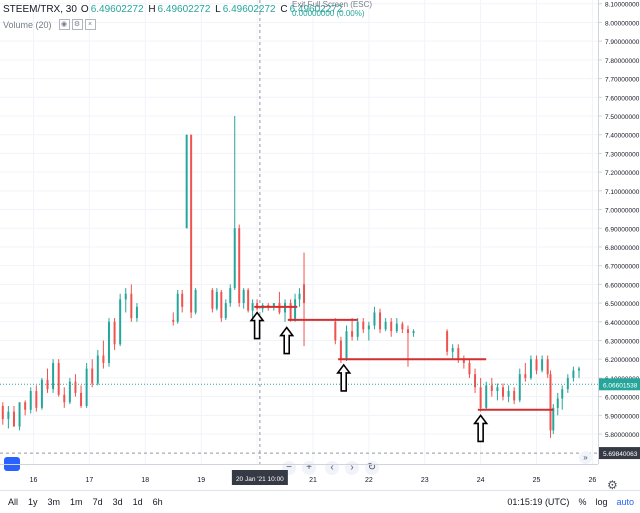 This screenshot has width=640, height=513. Describe the element at coordinates (33, 502) in the screenshot. I see `range-1y: 1y` at that location.